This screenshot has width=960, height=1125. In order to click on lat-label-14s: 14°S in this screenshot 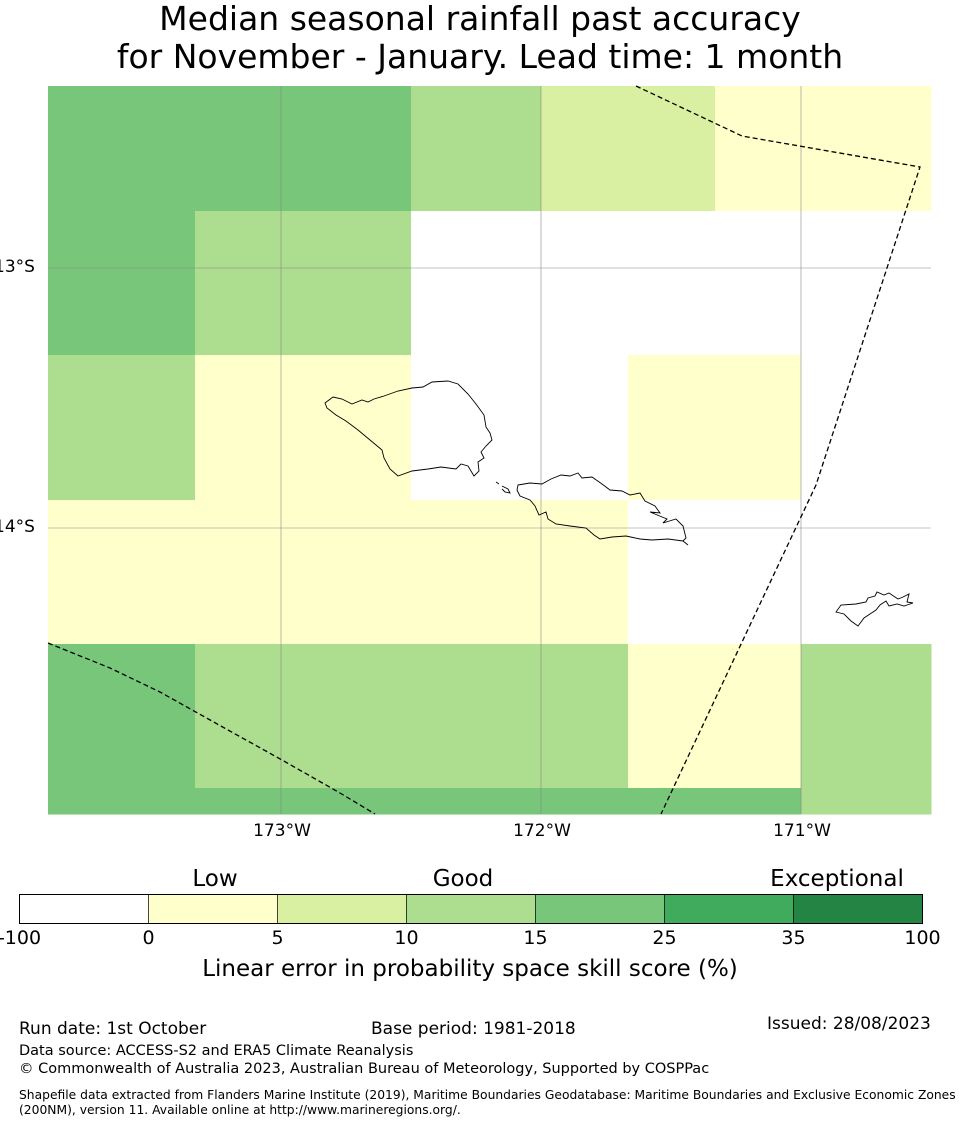, I will do `click(17, 527)`.